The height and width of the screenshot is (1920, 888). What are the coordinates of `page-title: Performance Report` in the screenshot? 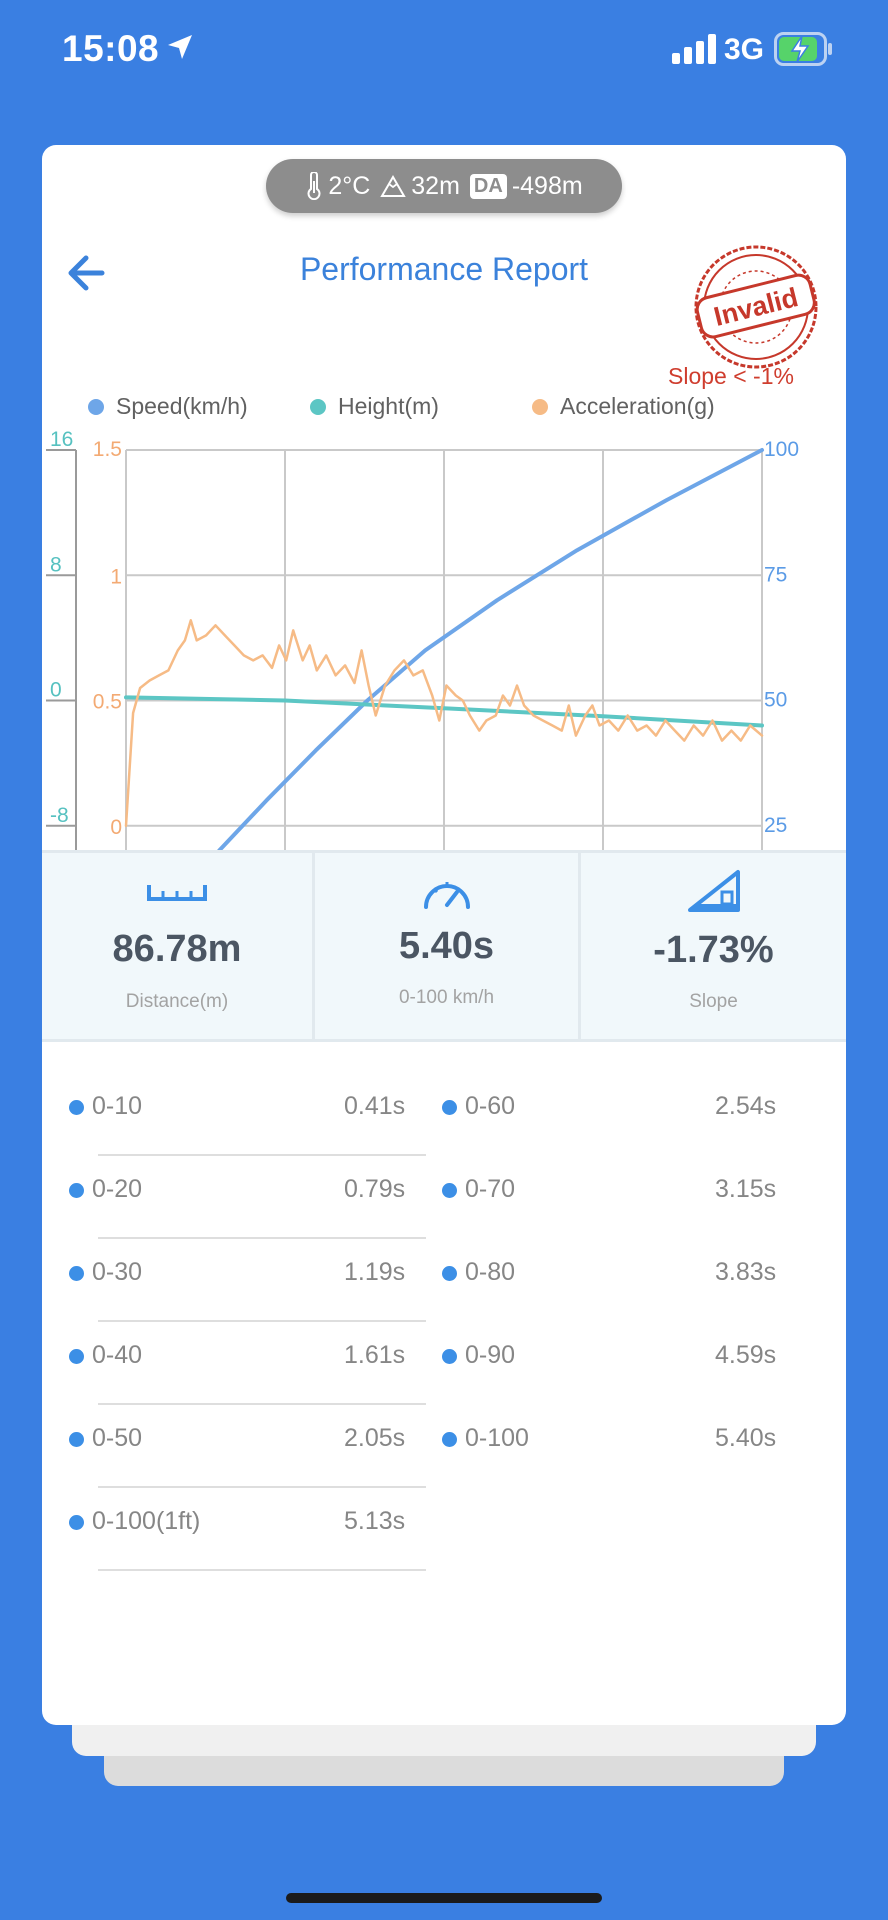 It's located at (444, 269).